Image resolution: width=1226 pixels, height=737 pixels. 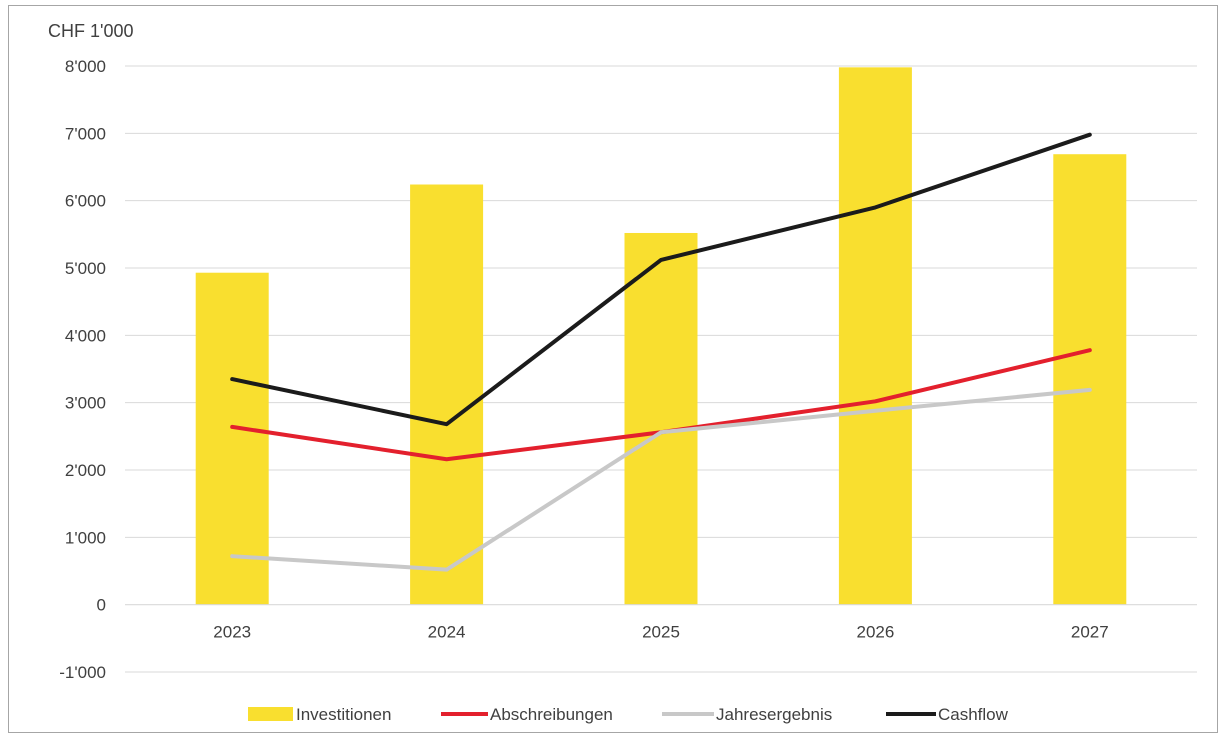 I want to click on x-tick-label: 2026, so click(x=875, y=632).